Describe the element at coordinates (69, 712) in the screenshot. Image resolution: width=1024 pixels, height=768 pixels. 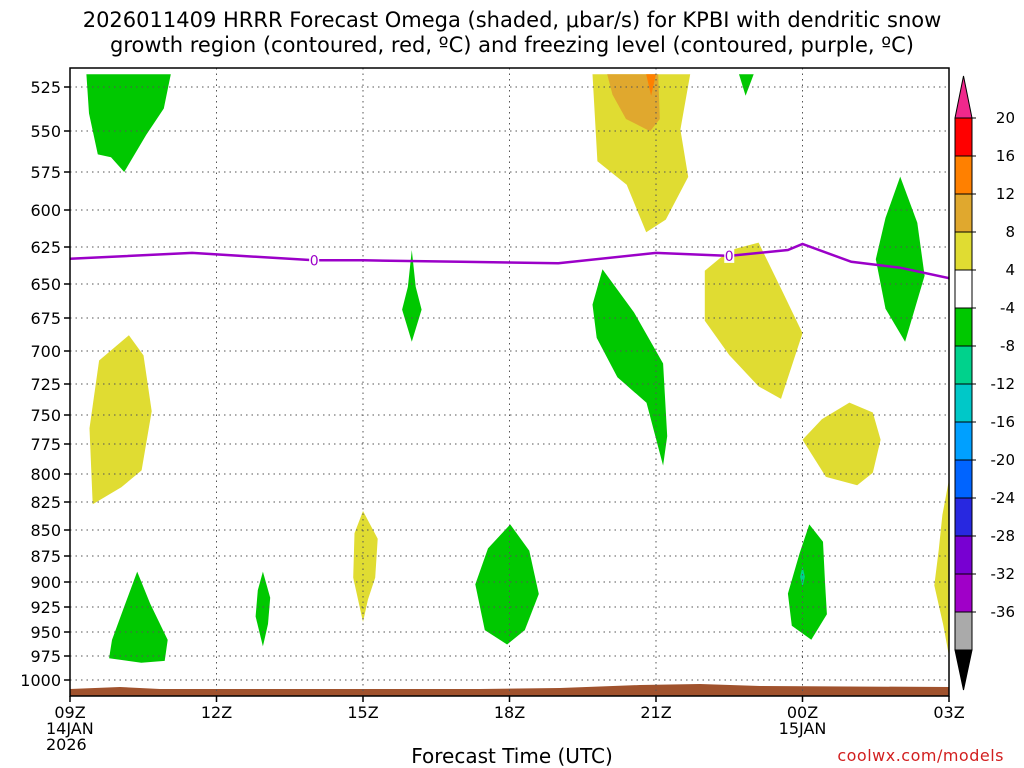
I see `x-tick-label: 09Z` at that location.